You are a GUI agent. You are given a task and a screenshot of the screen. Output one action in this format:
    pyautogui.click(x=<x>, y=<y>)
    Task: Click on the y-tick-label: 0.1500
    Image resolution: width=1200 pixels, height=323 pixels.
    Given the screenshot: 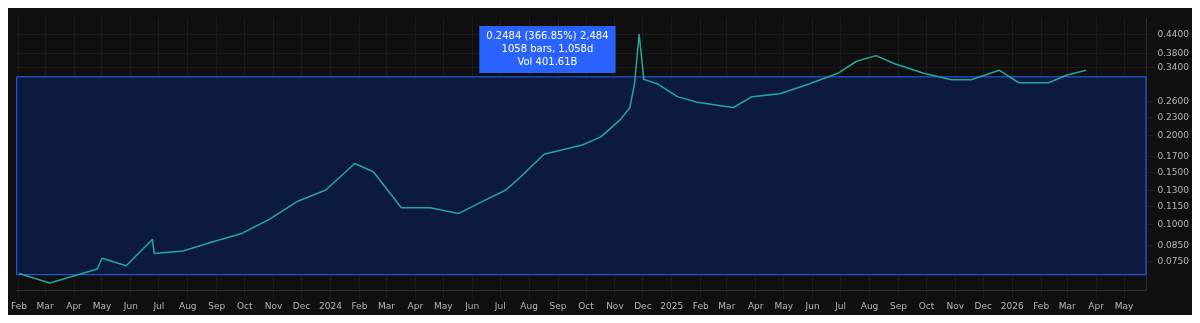 What is the action you would take?
    pyautogui.click(x=1173, y=171)
    